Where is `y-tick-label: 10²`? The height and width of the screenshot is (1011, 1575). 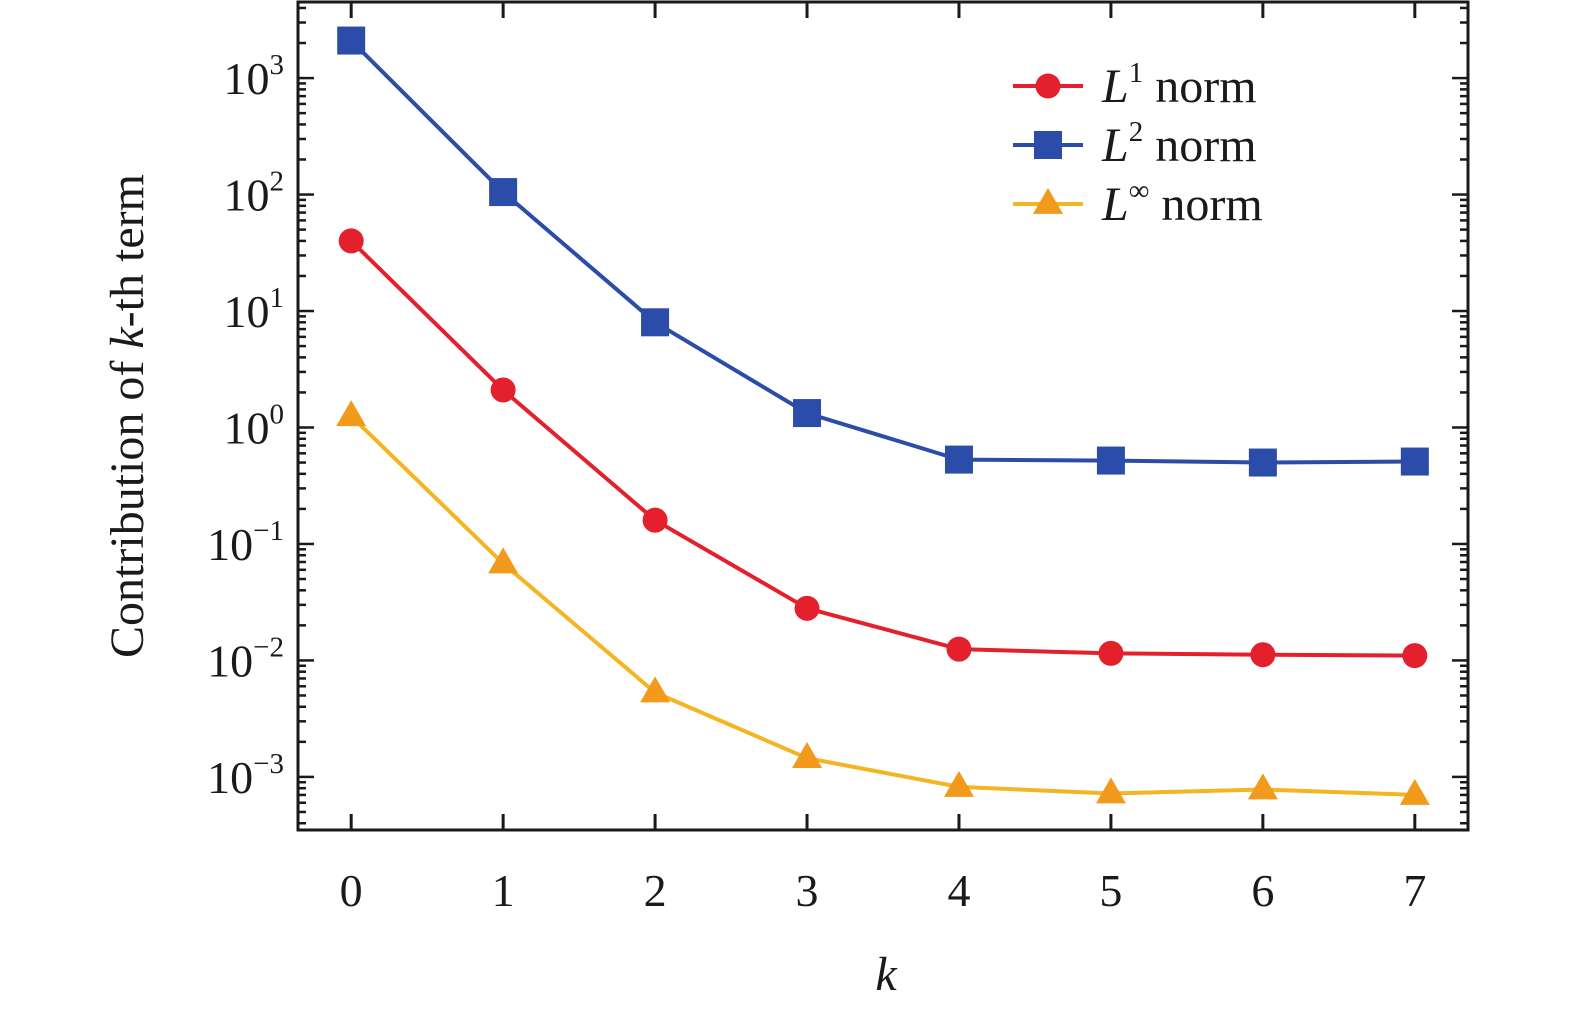 y-tick-label: 10² is located at coordinates (254, 193).